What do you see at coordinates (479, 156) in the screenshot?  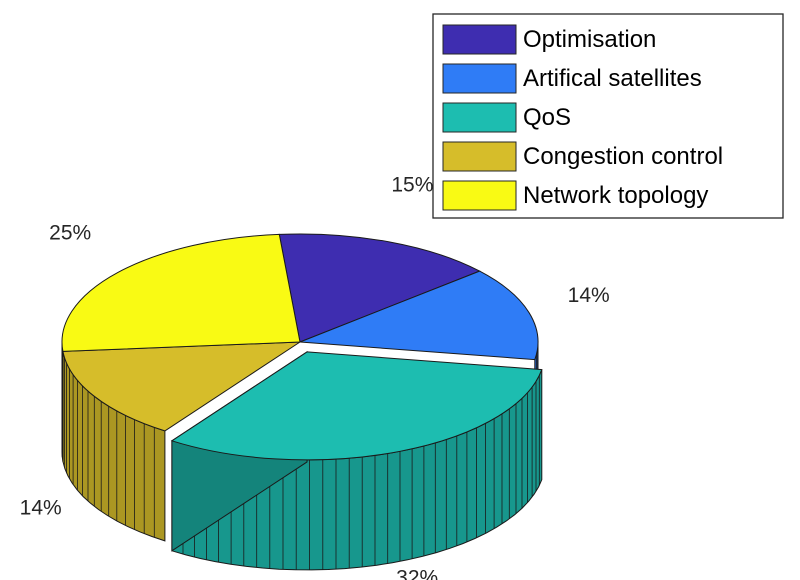 I see `legend-swatch-congestion-control` at bounding box center [479, 156].